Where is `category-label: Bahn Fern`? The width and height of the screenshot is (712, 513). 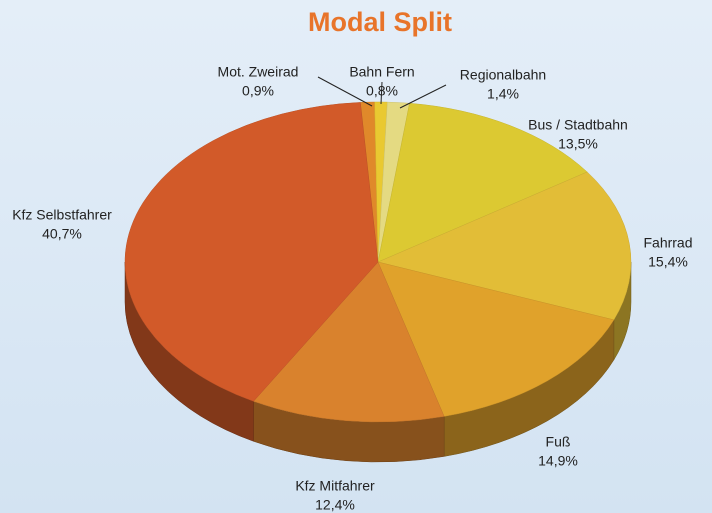 category-label: Bahn Fern is located at coordinates (381, 72).